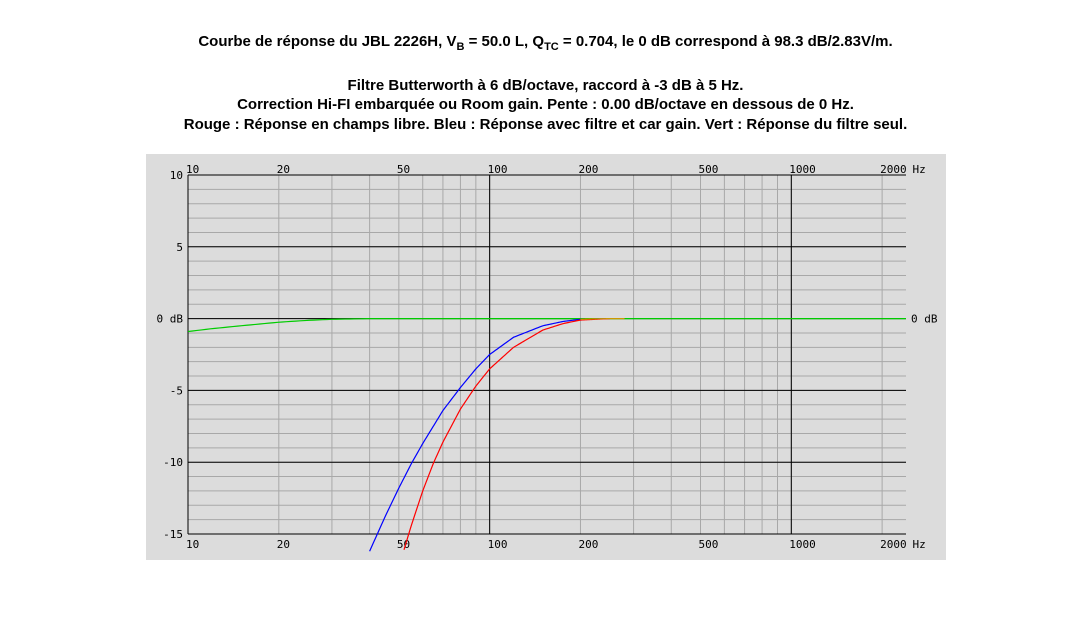 Image resolution: width=1091 pixels, height=621 pixels. I want to click on x-tick-label-bottom: 100, so click(498, 544).